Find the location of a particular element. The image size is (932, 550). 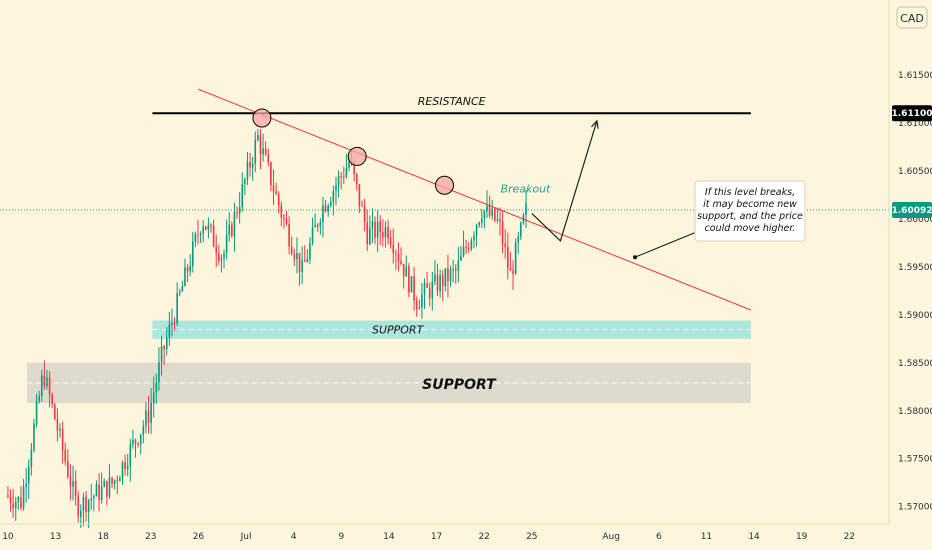

resistance-price-tag is located at coordinates (912, 113).